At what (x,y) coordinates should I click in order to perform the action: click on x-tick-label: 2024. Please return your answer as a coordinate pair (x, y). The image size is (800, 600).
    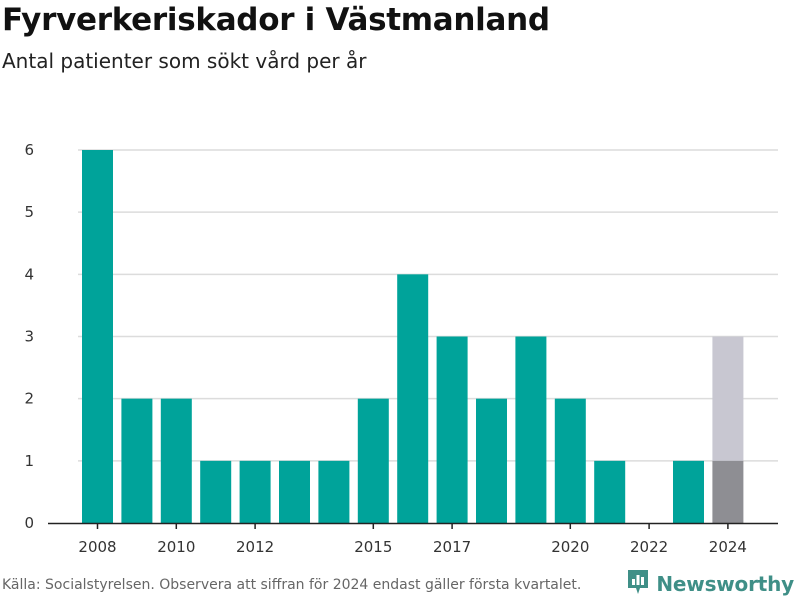
    Looking at the image, I should click on (728, 547).